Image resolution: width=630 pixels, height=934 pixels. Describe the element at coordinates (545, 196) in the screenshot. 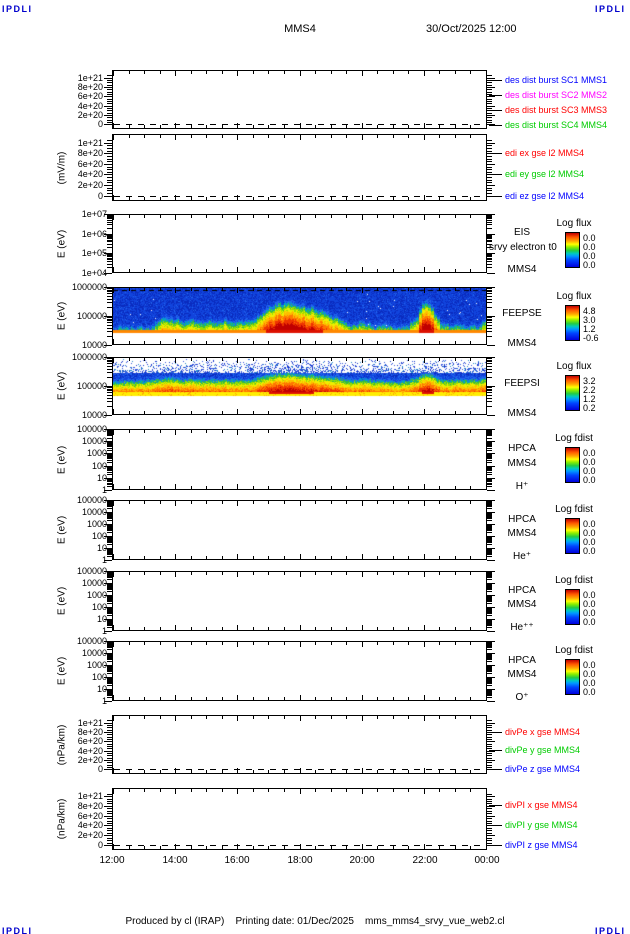

I see `legend-item-3: edi ez gse l2 MMS4` at that location.